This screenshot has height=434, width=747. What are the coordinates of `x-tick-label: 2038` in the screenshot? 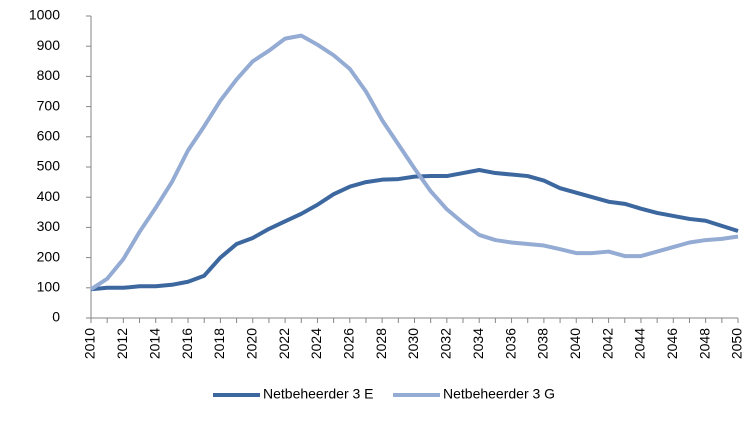 It's located at (543, 343).